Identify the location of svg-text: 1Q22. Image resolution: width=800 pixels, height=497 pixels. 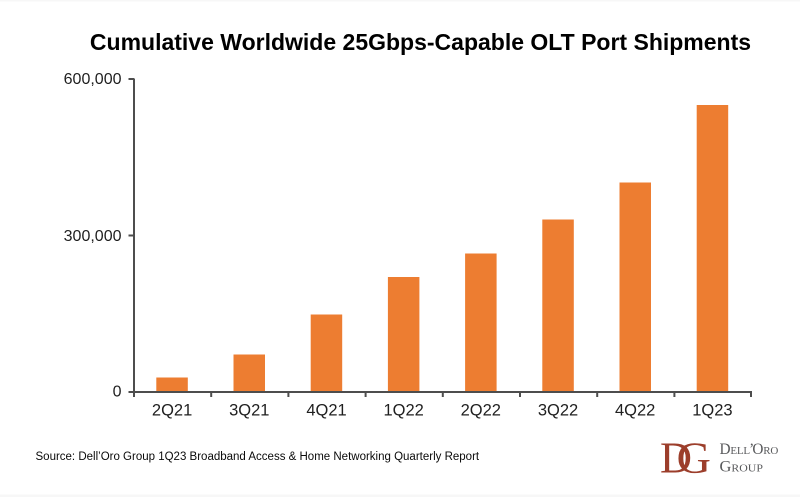
(404, 411).